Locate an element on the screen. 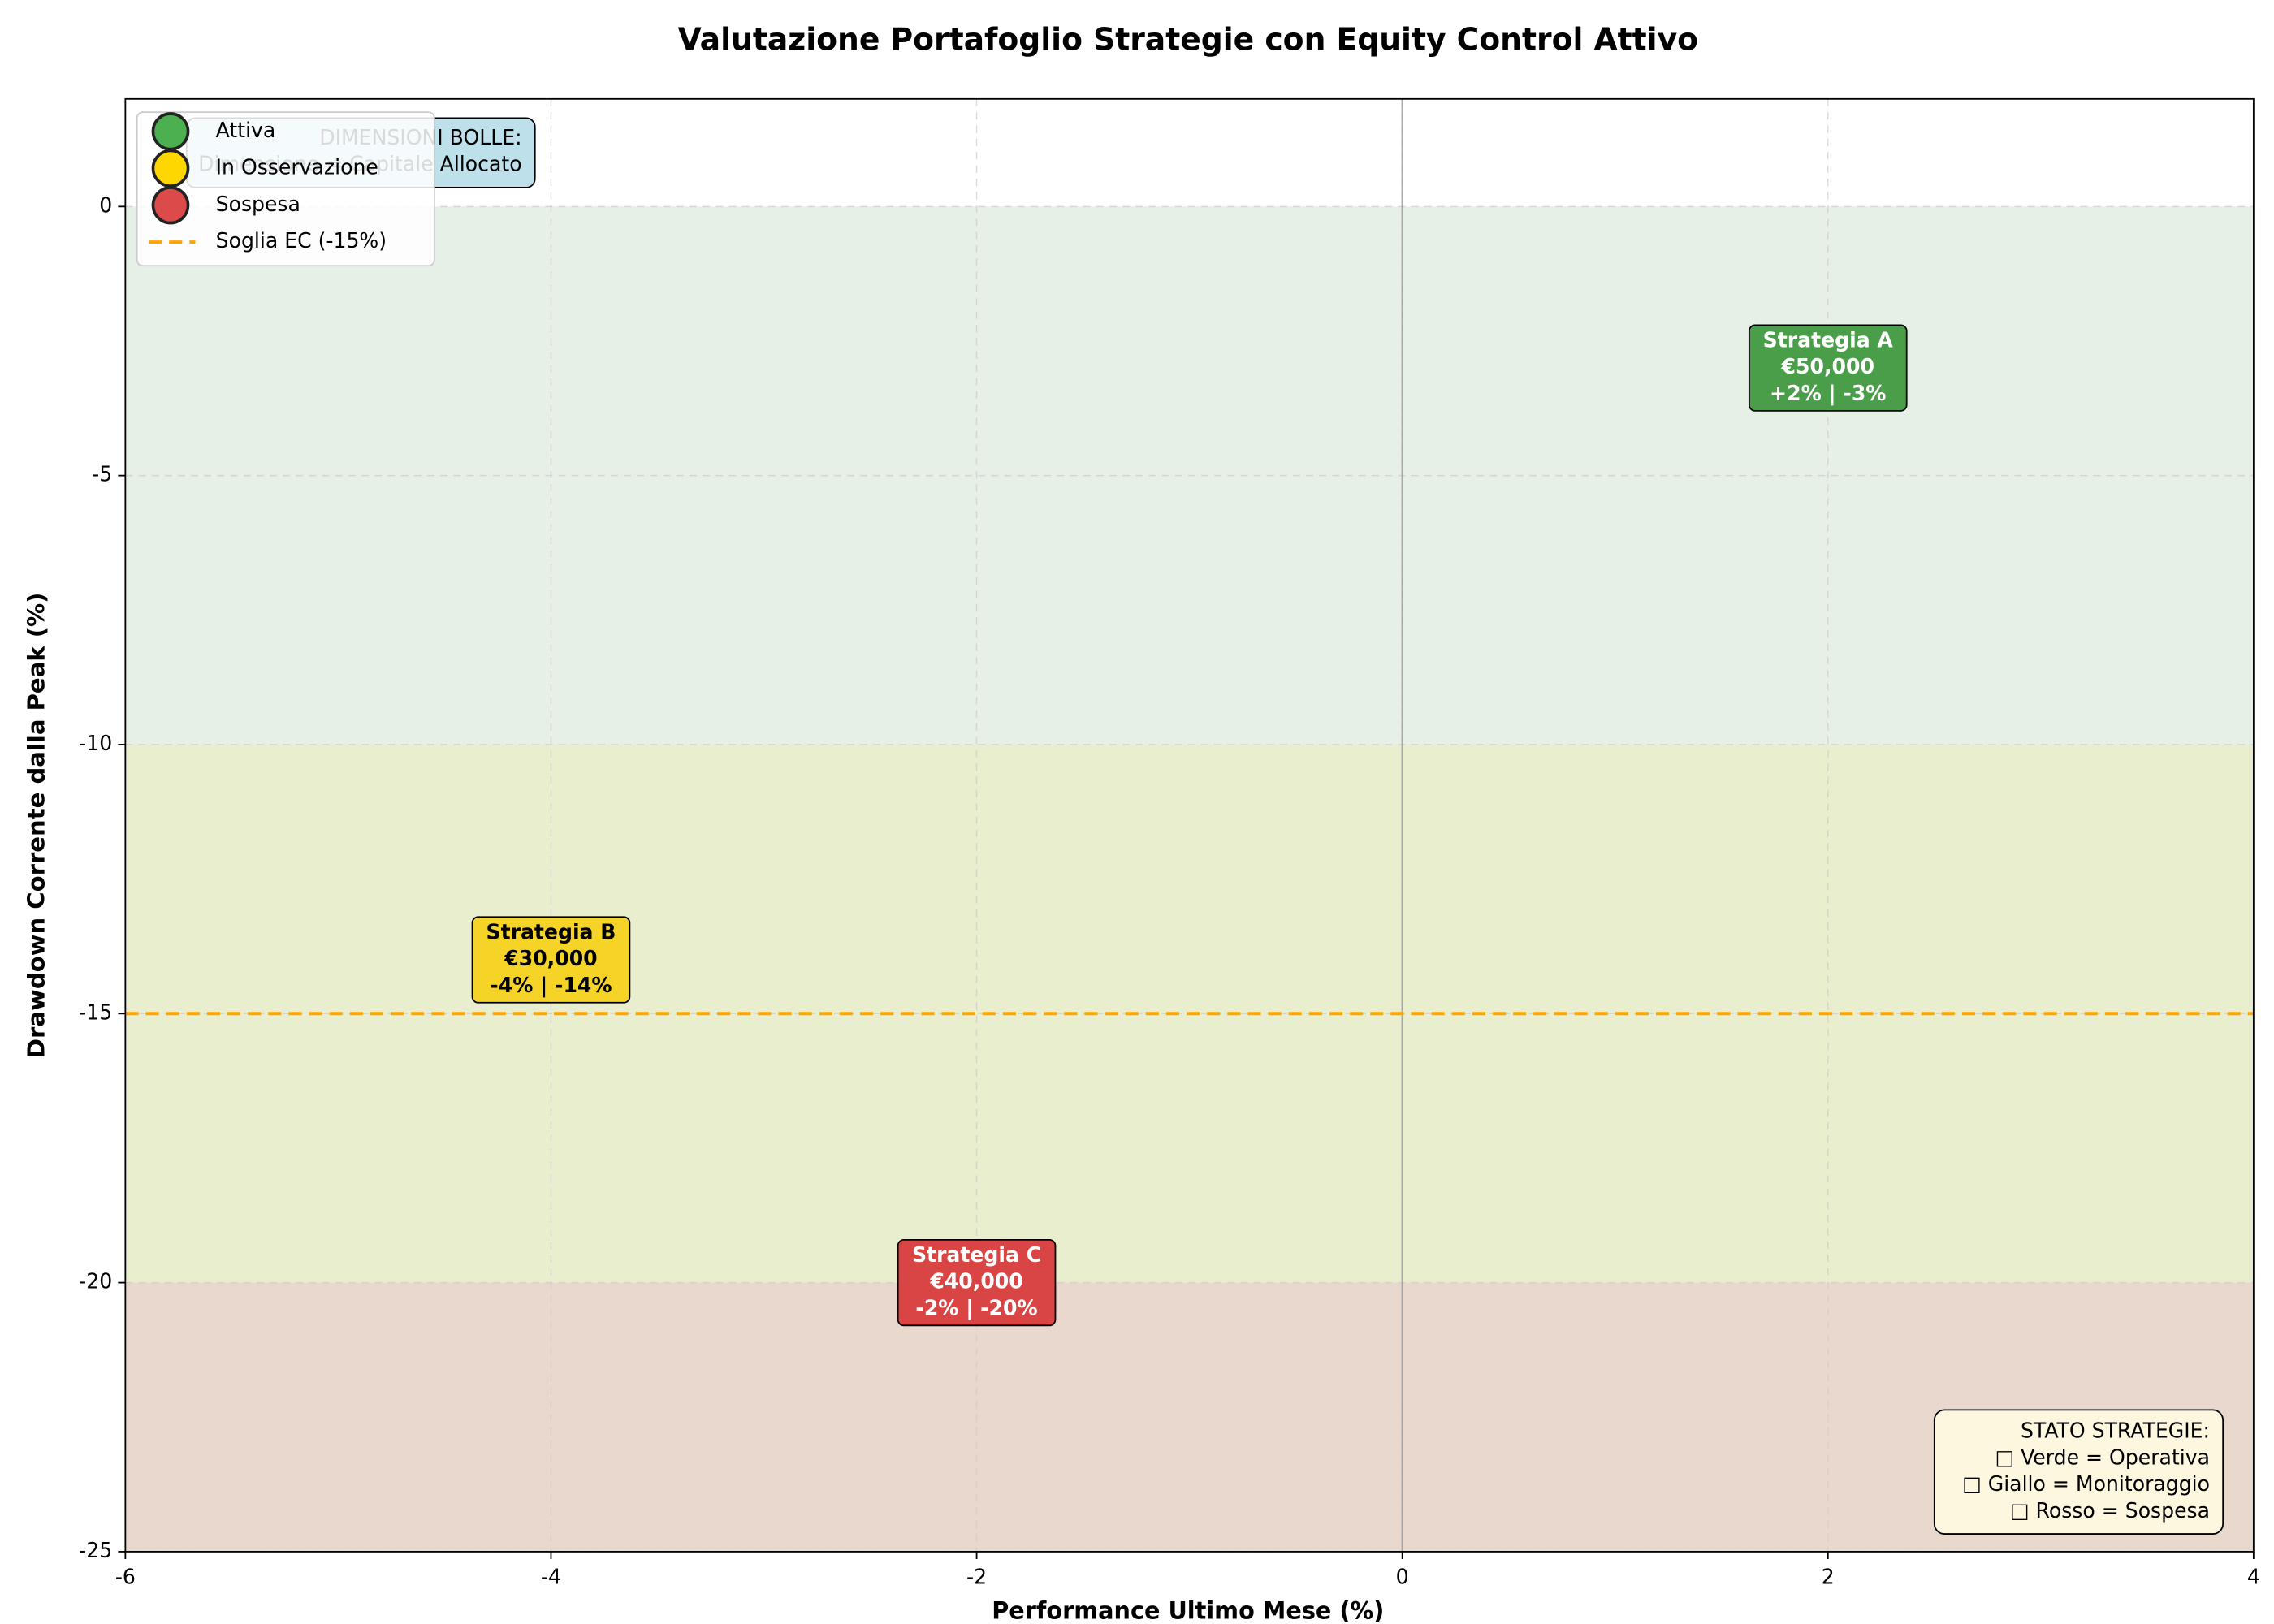 The image size is (2274, 1624). x-tick-label: 0 is located at coordinates (1403, 1578).